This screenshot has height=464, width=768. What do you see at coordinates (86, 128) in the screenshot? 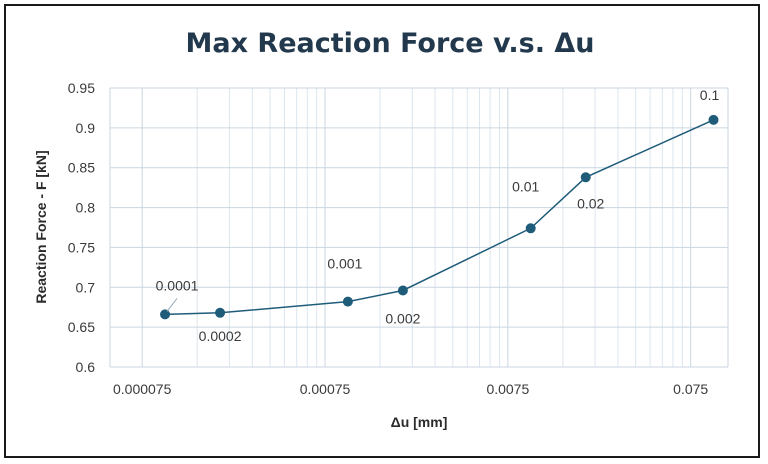
I see `y-tick-label: 0.9` at bounding box center [86, 128].